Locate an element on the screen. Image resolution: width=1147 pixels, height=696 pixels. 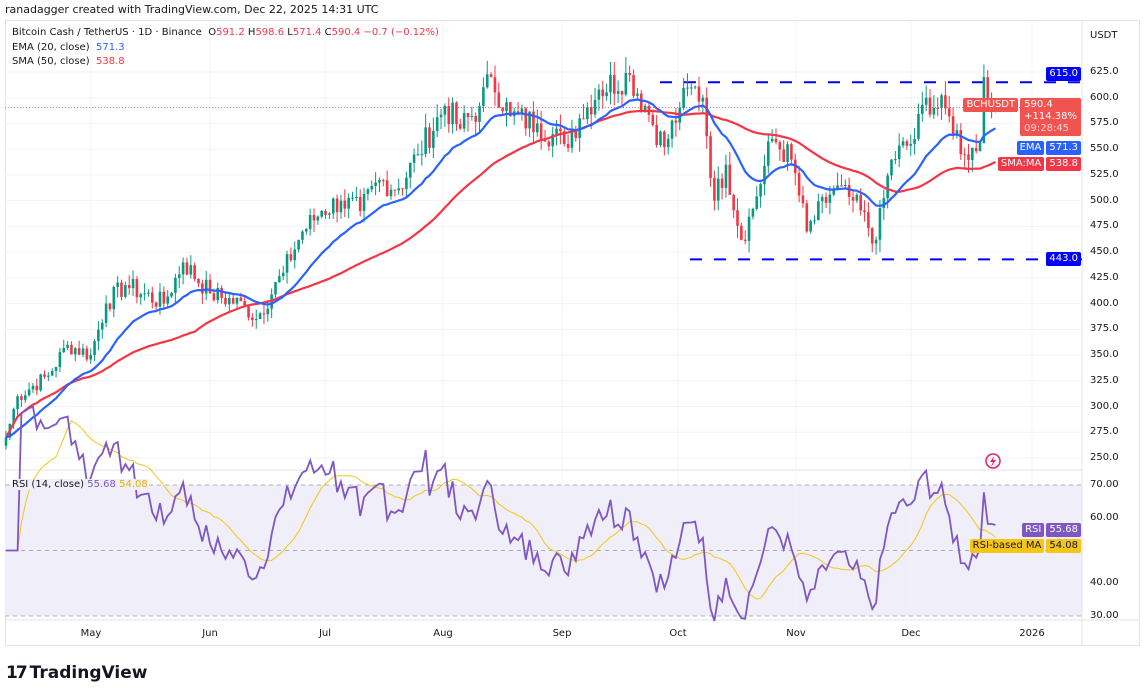
time-tick: Jun is located at coordinates (210, 633).